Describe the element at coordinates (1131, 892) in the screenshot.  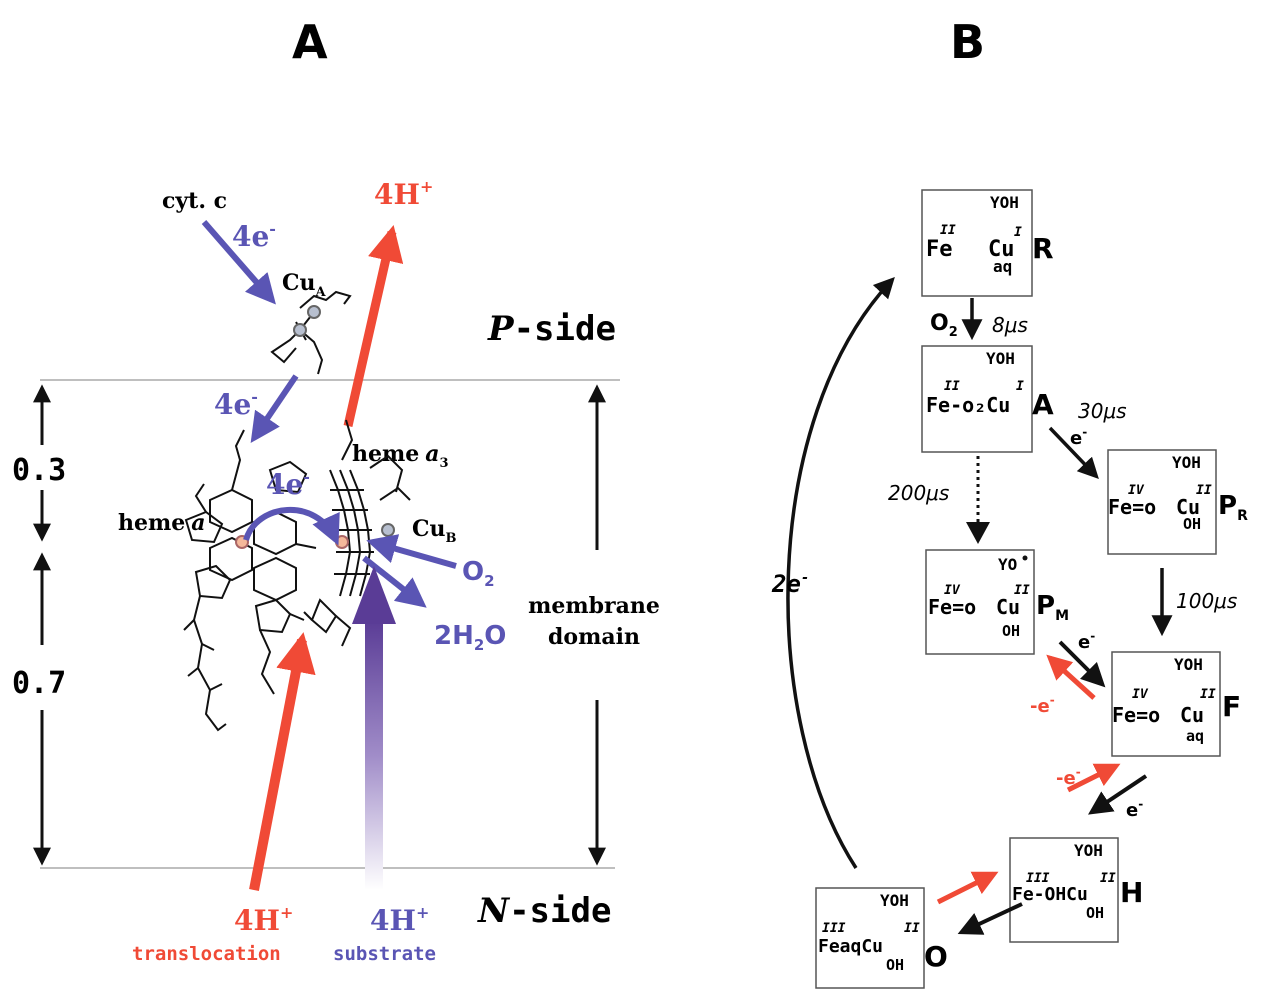
I see `state-h-label: H` at that location.